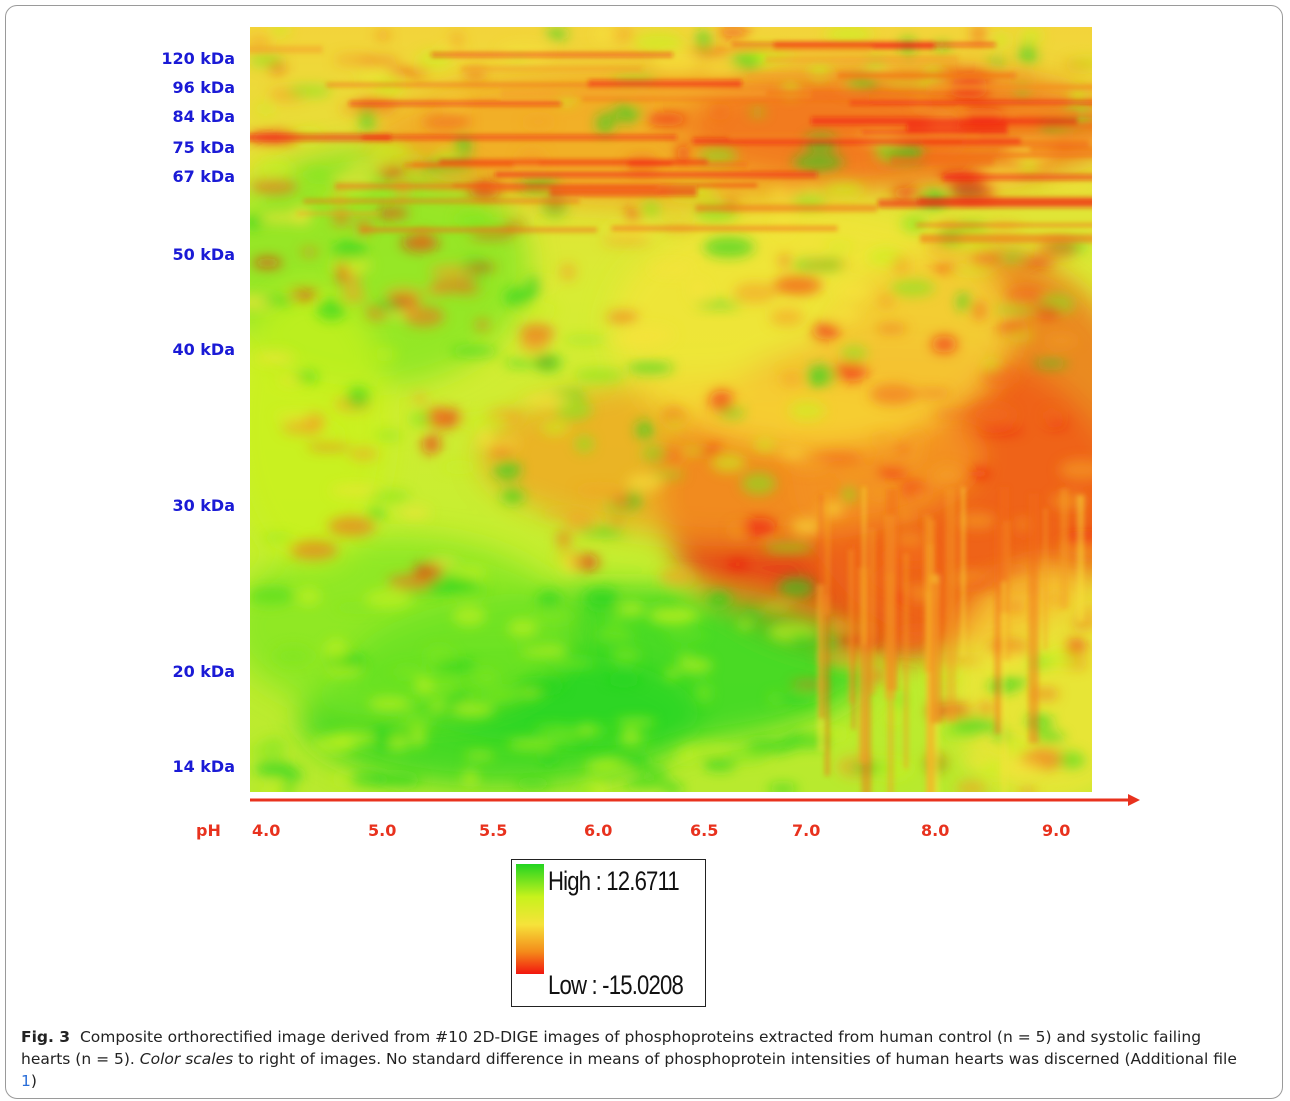 The height and width of the screenshot is (1101, 1290). Describe the element at coordinates (266, 830) in the screenshot. I see `ph-tick-4.0: 4.0` at that location.